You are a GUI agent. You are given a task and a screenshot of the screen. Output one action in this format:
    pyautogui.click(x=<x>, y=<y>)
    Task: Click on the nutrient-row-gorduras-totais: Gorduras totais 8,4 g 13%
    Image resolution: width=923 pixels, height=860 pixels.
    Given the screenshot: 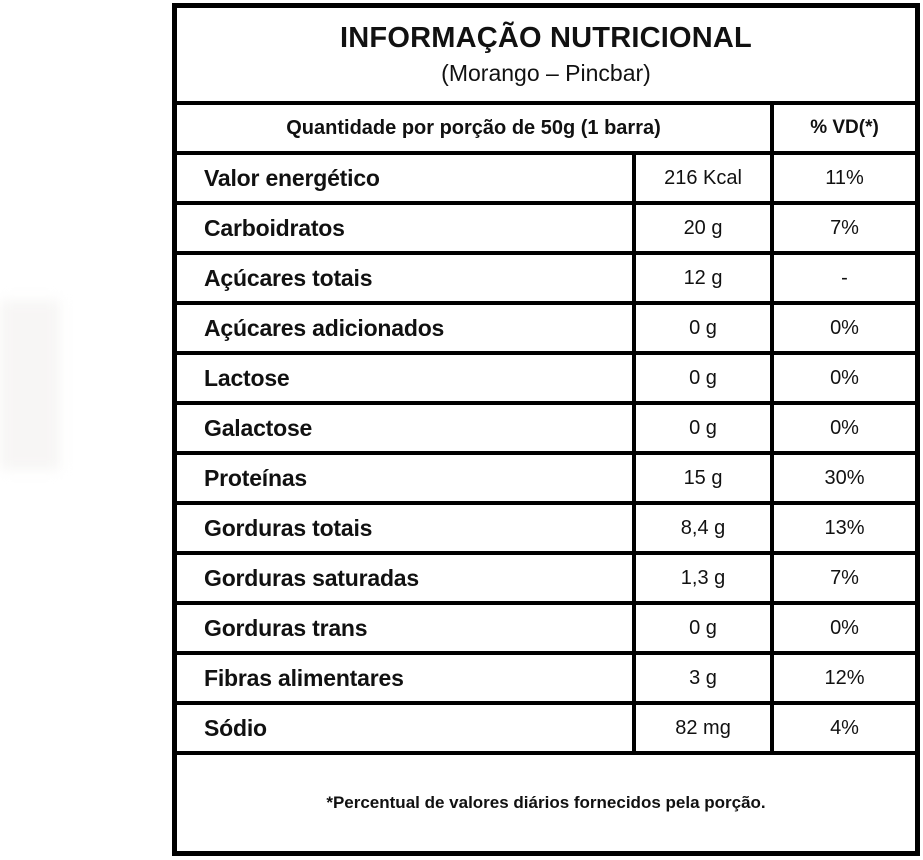 What is the action you would take?
    pyautogui.click(x=546, y=530)
    